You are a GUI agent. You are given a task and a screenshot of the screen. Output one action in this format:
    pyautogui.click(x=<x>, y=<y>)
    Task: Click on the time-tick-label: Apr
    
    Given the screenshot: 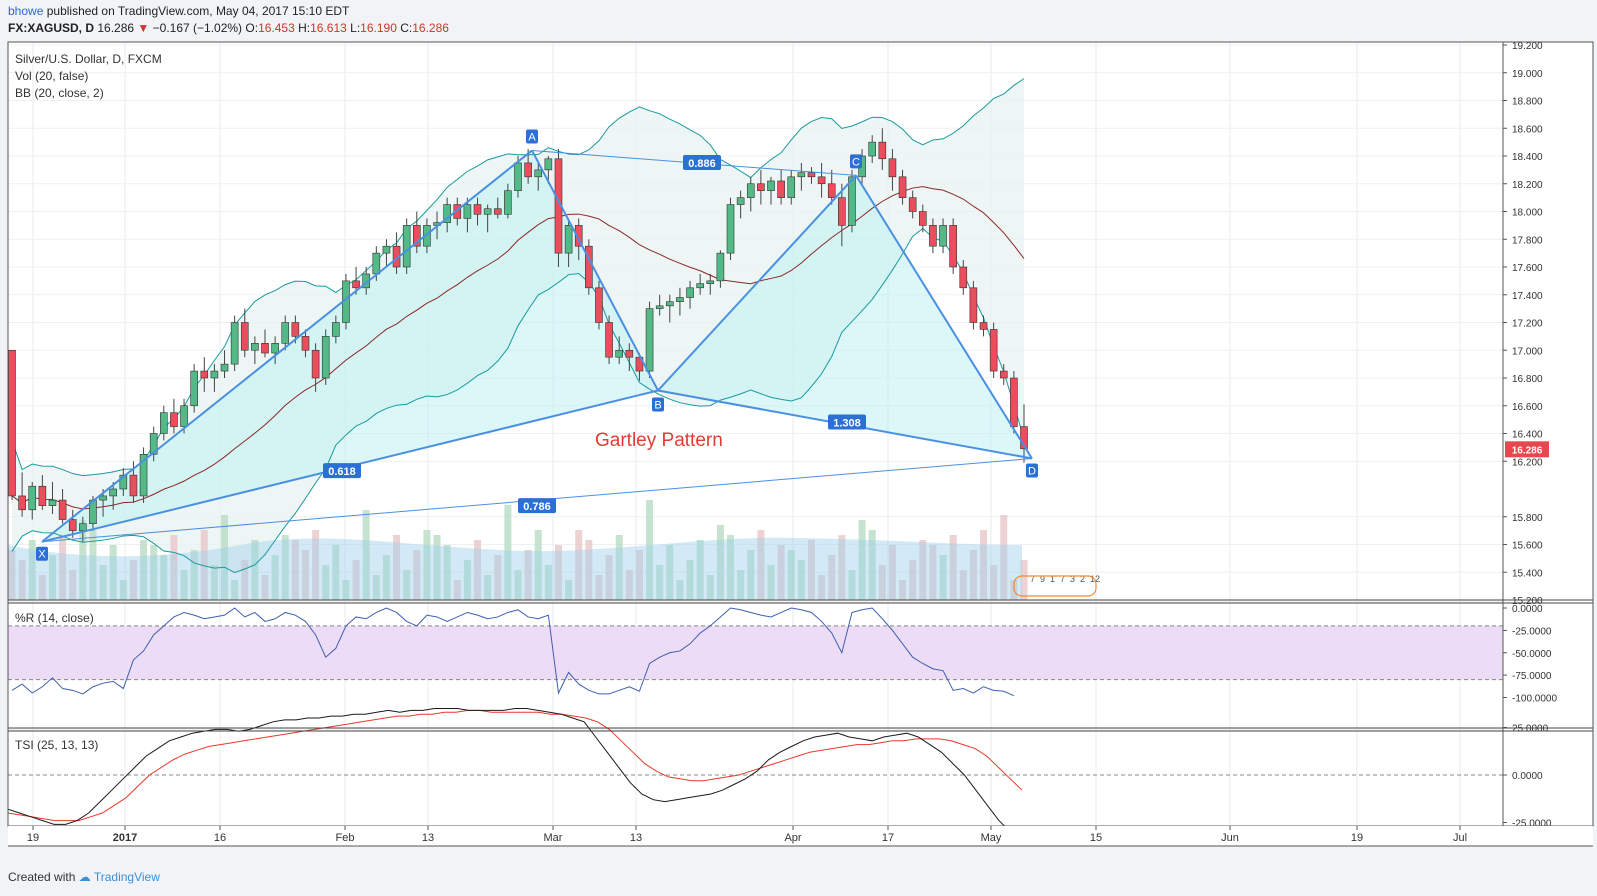 What is the action you would take?
    pyautogui.click(x=792, y=838)
    